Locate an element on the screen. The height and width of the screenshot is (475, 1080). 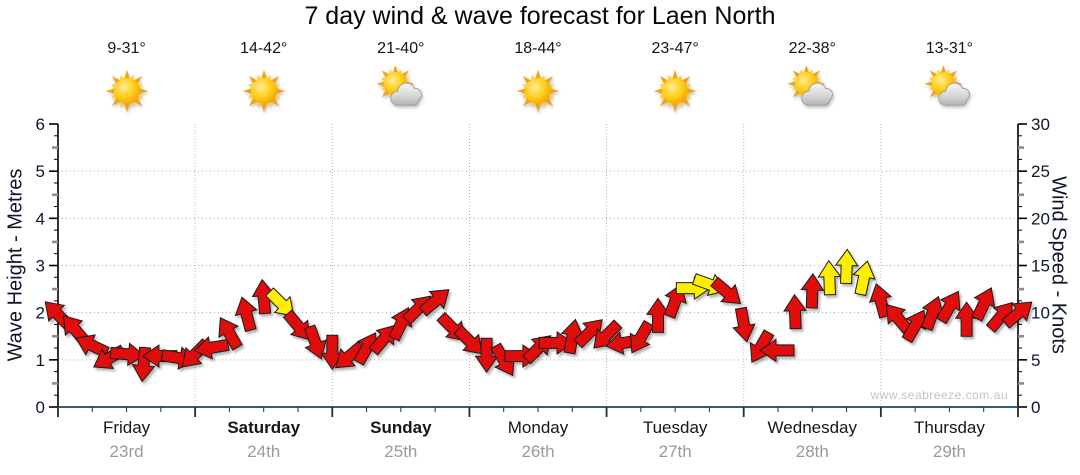
temp-range: 22-38° is located at coordinates (812, 48).